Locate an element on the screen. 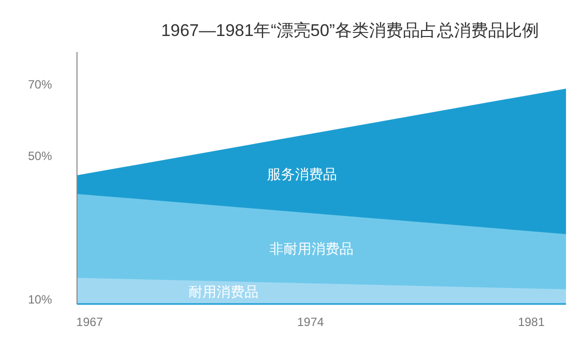 This screenshot has height=338, width=584. series-label: 非耐用消费品 is located at coordinates (312, 248).